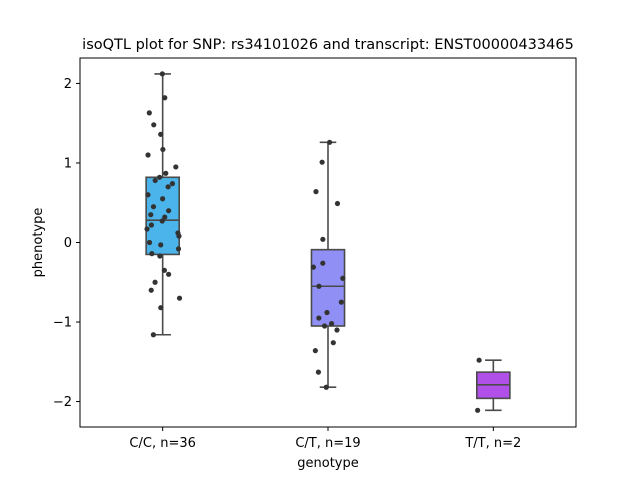 The height and width of the screenshot is (480, 640). I want to click on y-tick-label: −2, so click(62, 402).